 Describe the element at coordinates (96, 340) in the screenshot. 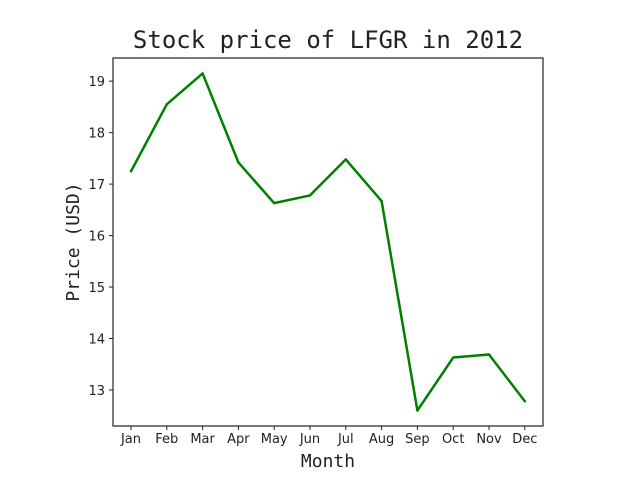

I see `y-tick-label: 14` at that location.